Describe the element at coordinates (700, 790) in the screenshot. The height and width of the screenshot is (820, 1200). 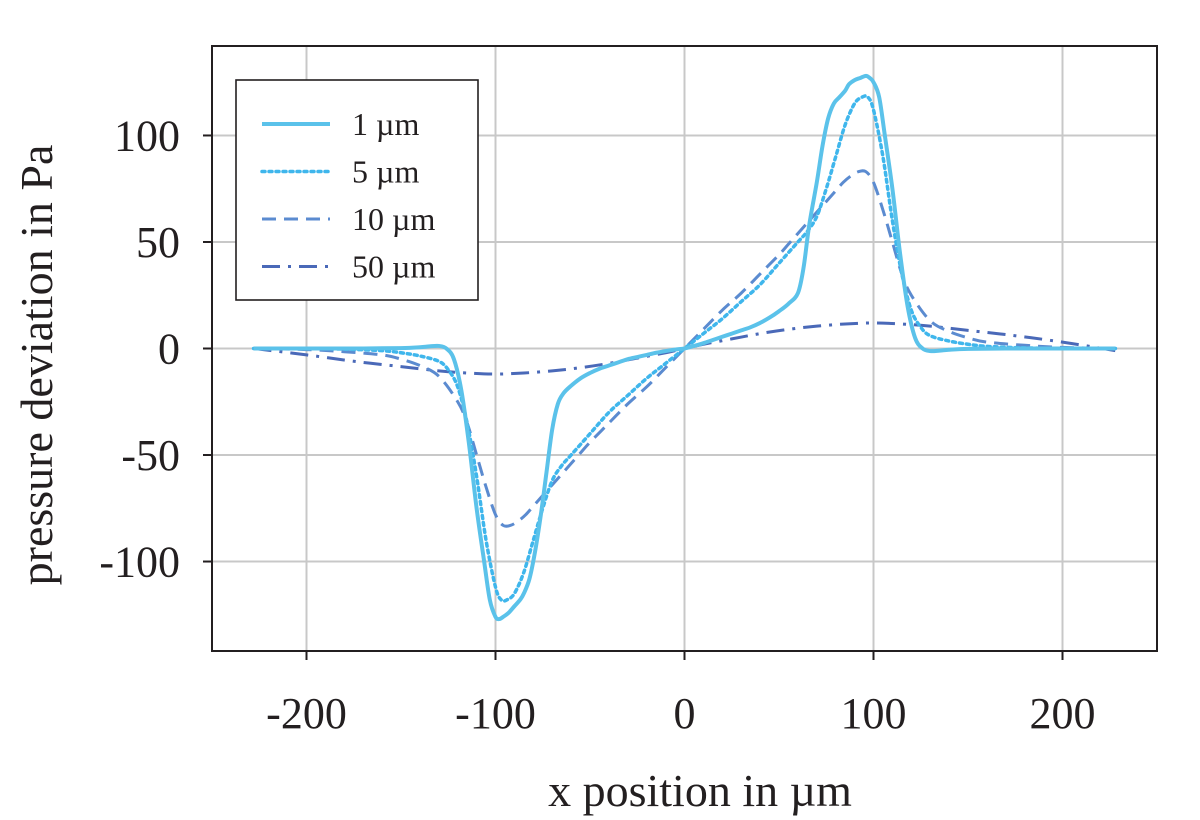
I see `x-axis-title: x position in µm` at that location.